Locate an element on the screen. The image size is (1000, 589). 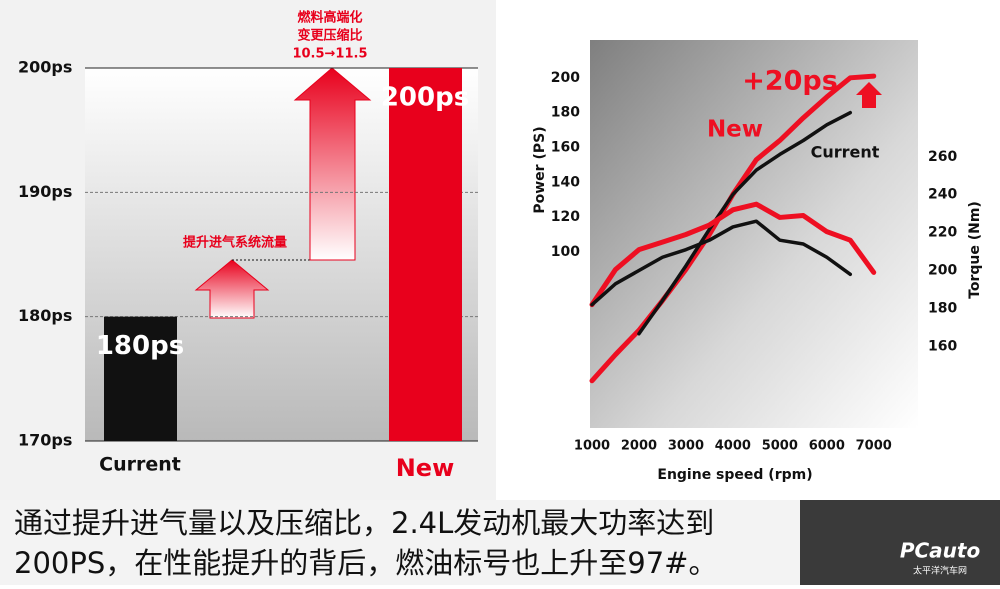
annotation: 燃料高端化 is located at coordinates (329, 18).